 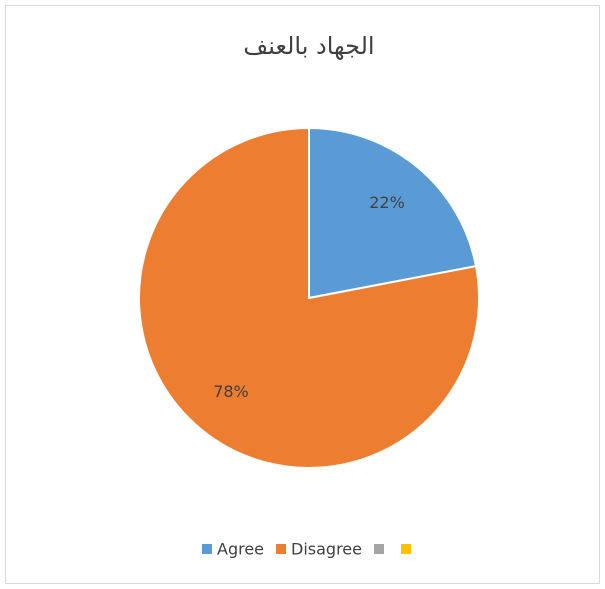 I want to click on data-label: 22%, so click(x=387, y=202).